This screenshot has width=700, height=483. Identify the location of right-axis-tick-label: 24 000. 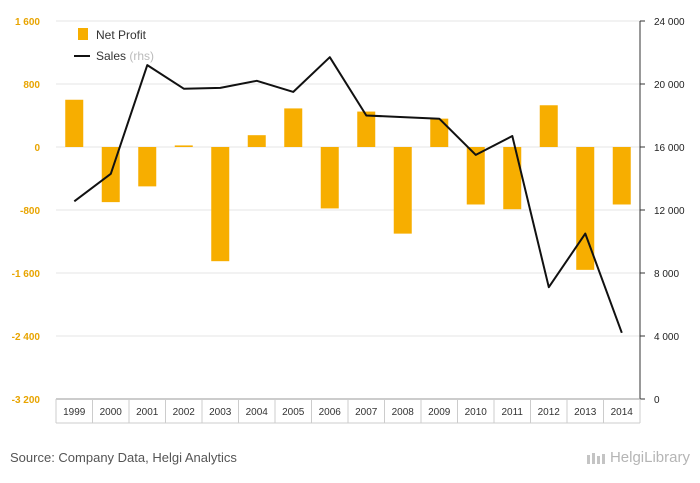
(669, 22).